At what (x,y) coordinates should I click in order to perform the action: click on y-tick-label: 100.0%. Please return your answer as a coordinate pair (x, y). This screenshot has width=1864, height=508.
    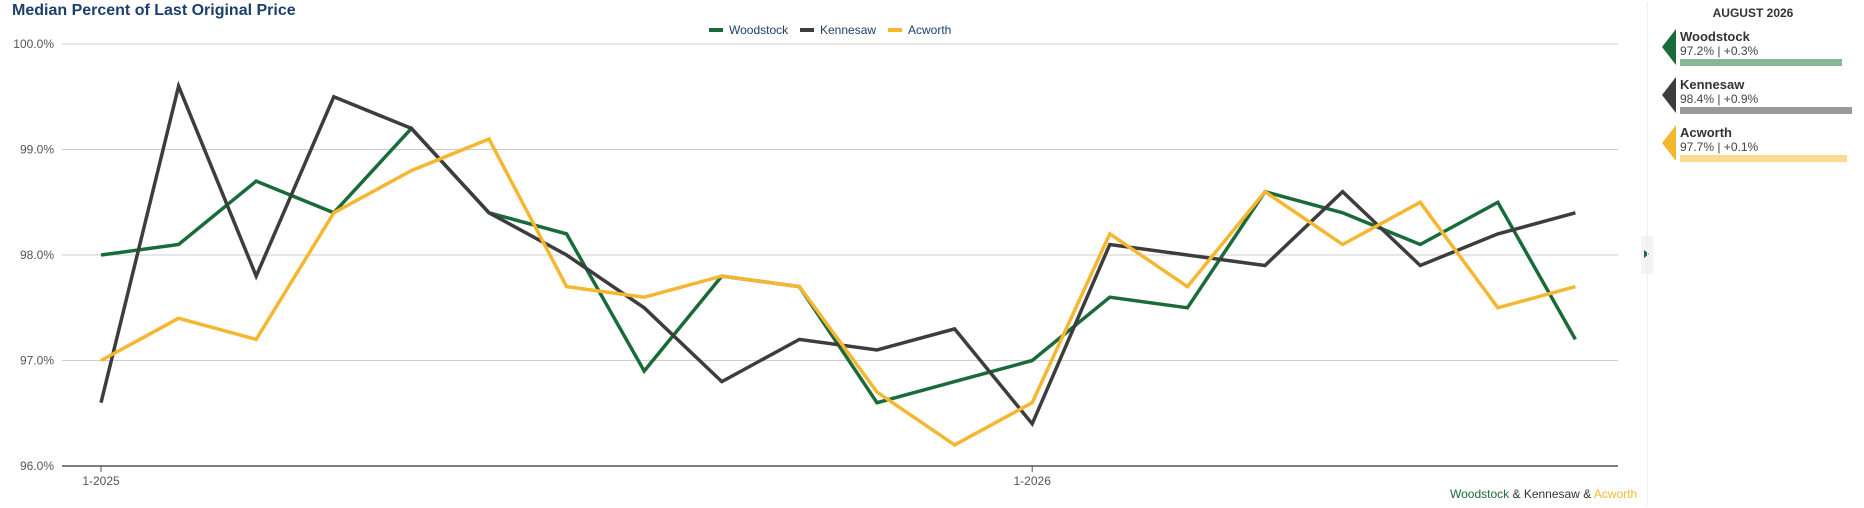
    Looking at the image, I should click on (33, 44).